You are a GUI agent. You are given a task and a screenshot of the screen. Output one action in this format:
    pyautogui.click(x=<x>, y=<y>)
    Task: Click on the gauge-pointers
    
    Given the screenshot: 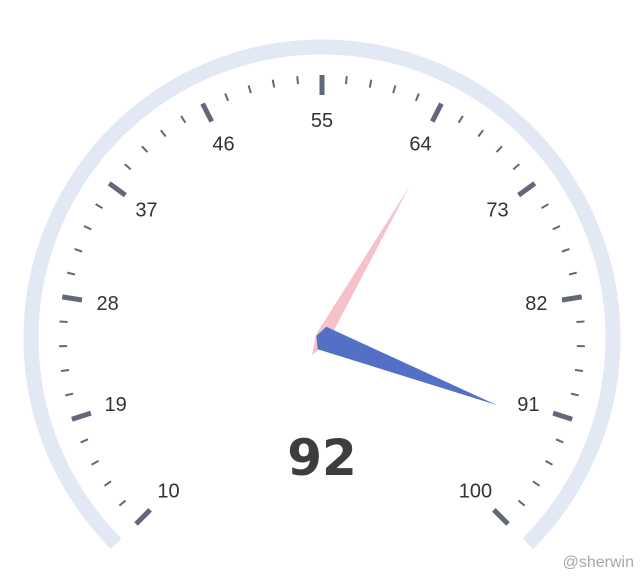 What is the action you would take?
    pyautogui.click(x=404, y=296)
    